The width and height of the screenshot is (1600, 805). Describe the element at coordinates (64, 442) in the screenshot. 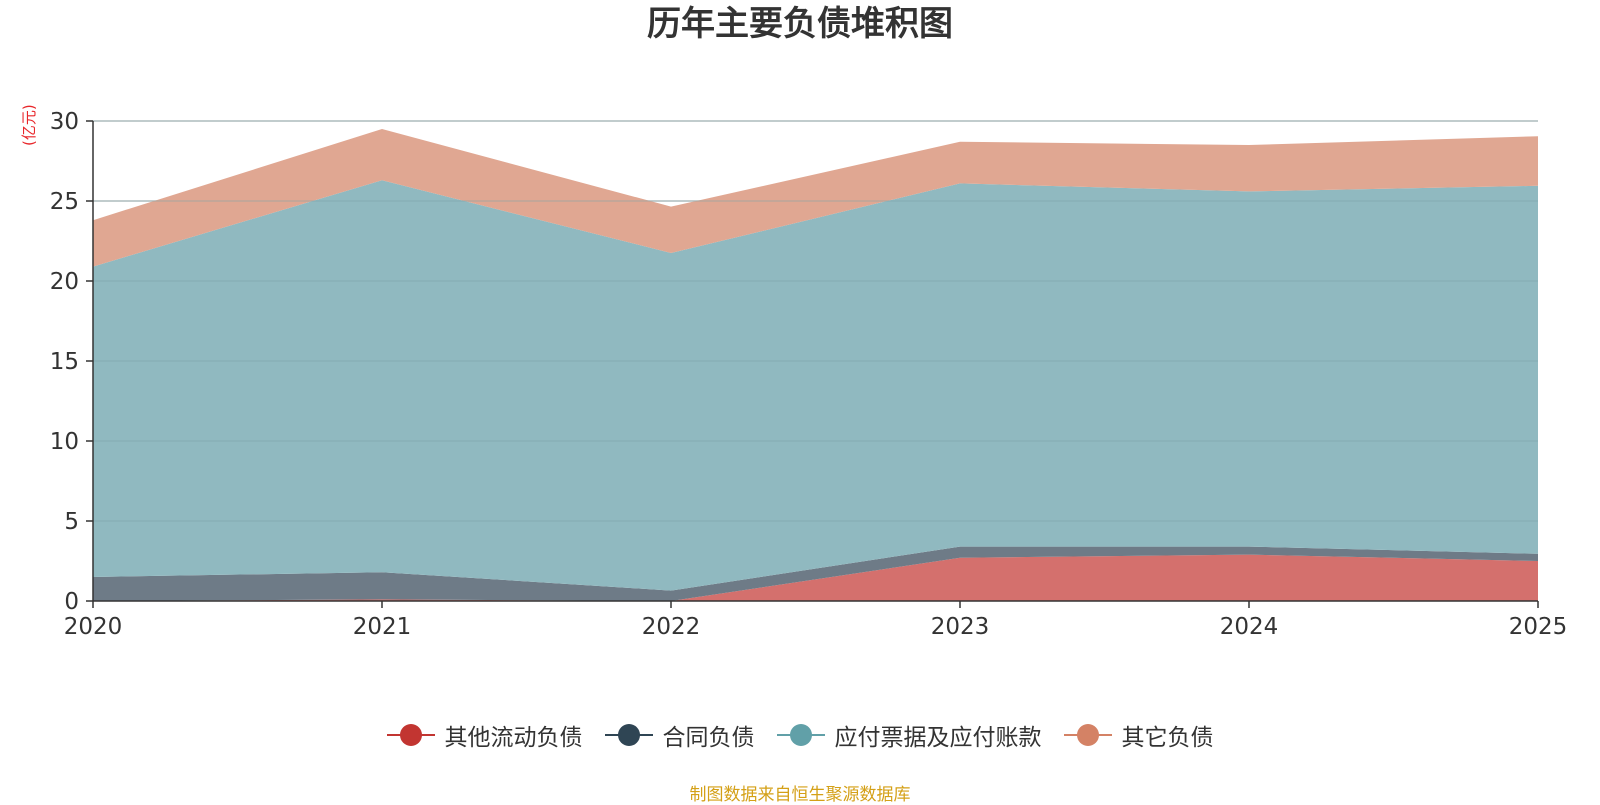

I see `y-tick-label-10: 10` at that location.